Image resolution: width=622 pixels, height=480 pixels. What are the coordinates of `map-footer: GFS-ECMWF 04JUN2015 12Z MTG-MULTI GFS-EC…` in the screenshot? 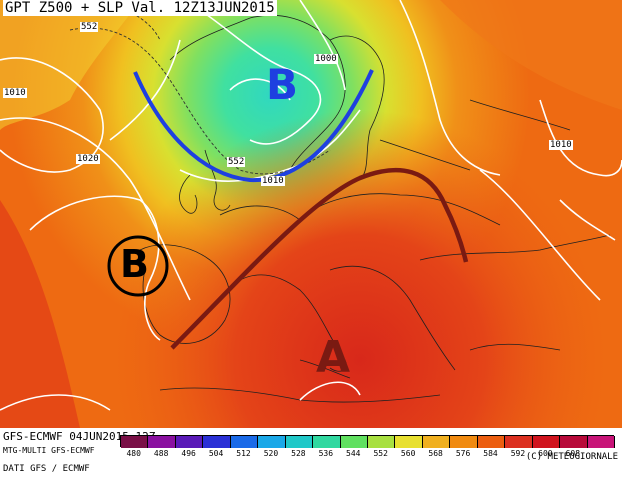 It's located at (311, 454).